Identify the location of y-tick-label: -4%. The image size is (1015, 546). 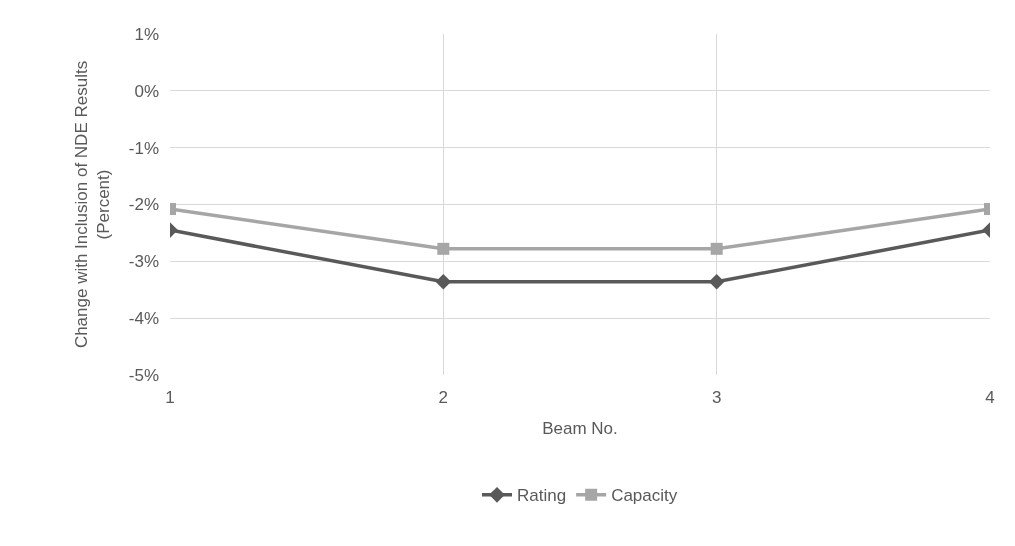
(143, 319).